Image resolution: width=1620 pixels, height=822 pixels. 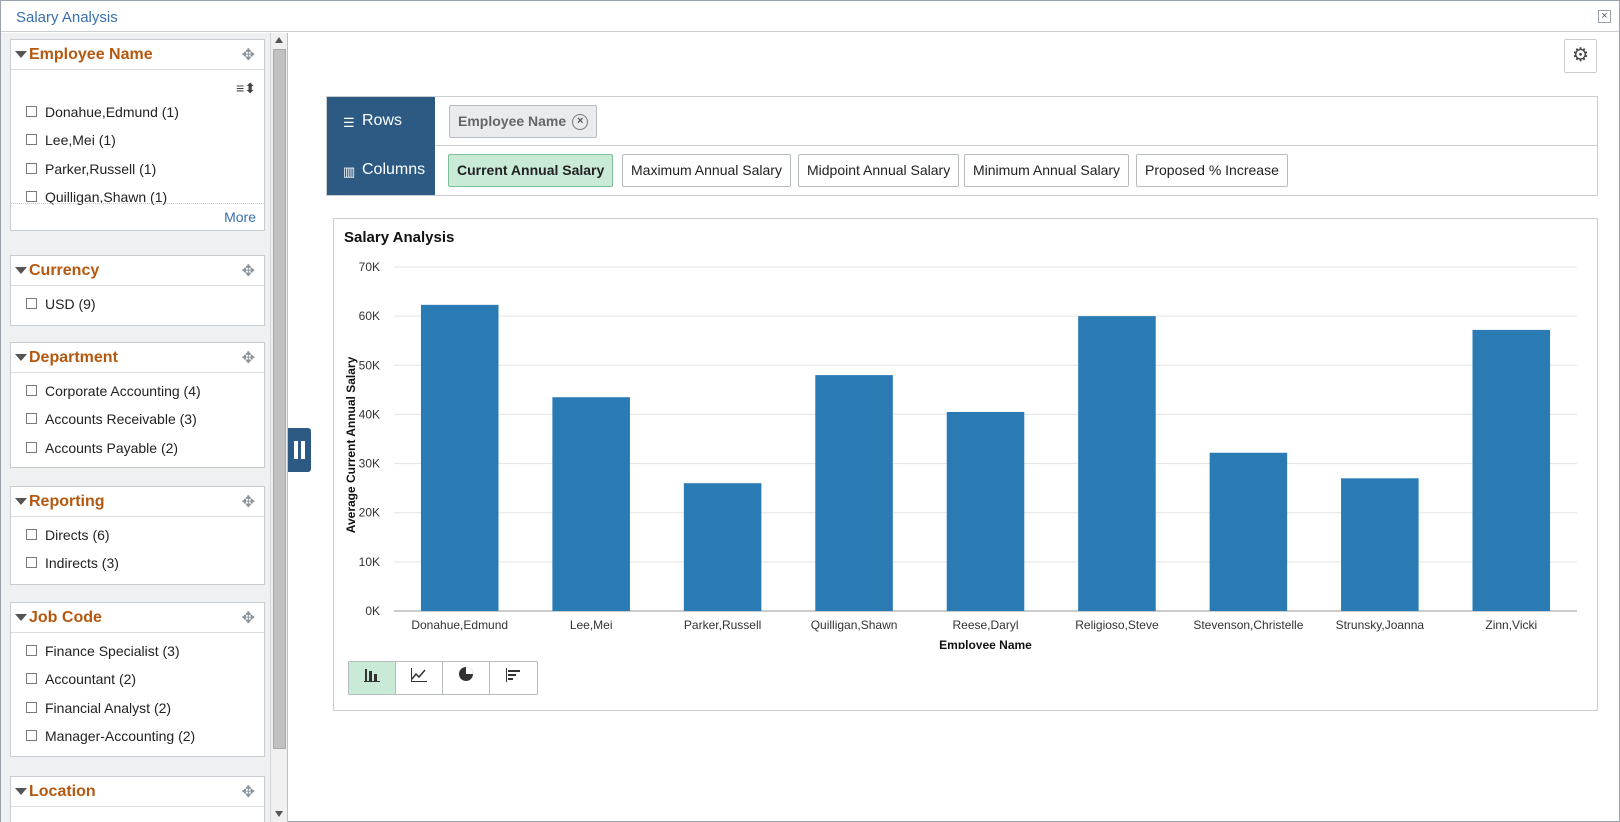 I want to click on y-tick-label: 0K, so click(x=372, y=611).